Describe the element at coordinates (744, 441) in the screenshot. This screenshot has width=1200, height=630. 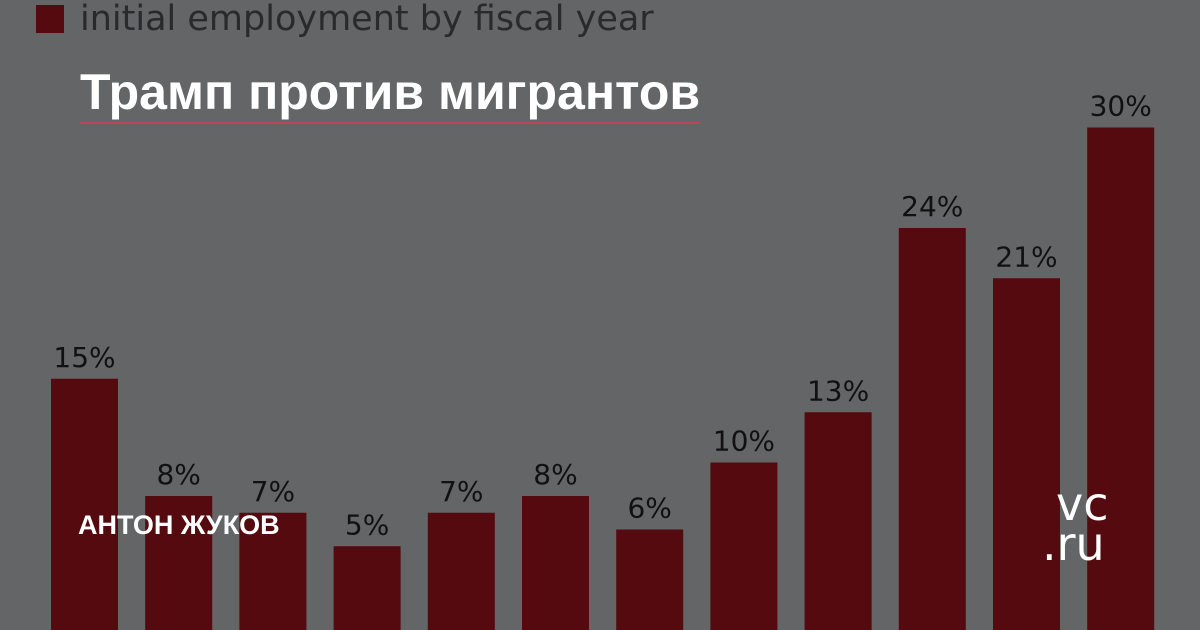
I see `bar-value-label: 10%` at that location.